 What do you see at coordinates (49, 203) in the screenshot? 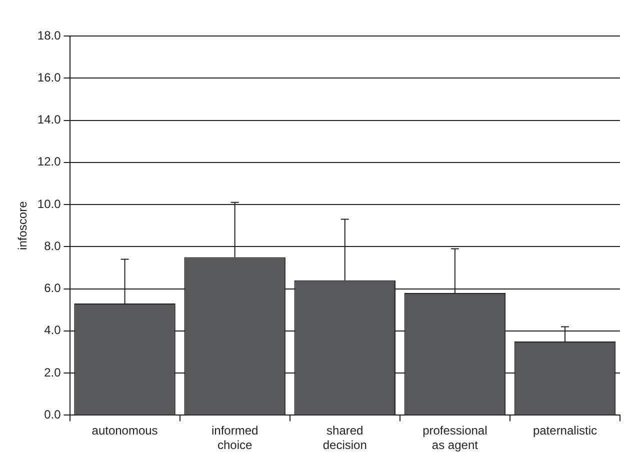
I see `y-tick-label: 10.0` at bounding box center [49, 203].